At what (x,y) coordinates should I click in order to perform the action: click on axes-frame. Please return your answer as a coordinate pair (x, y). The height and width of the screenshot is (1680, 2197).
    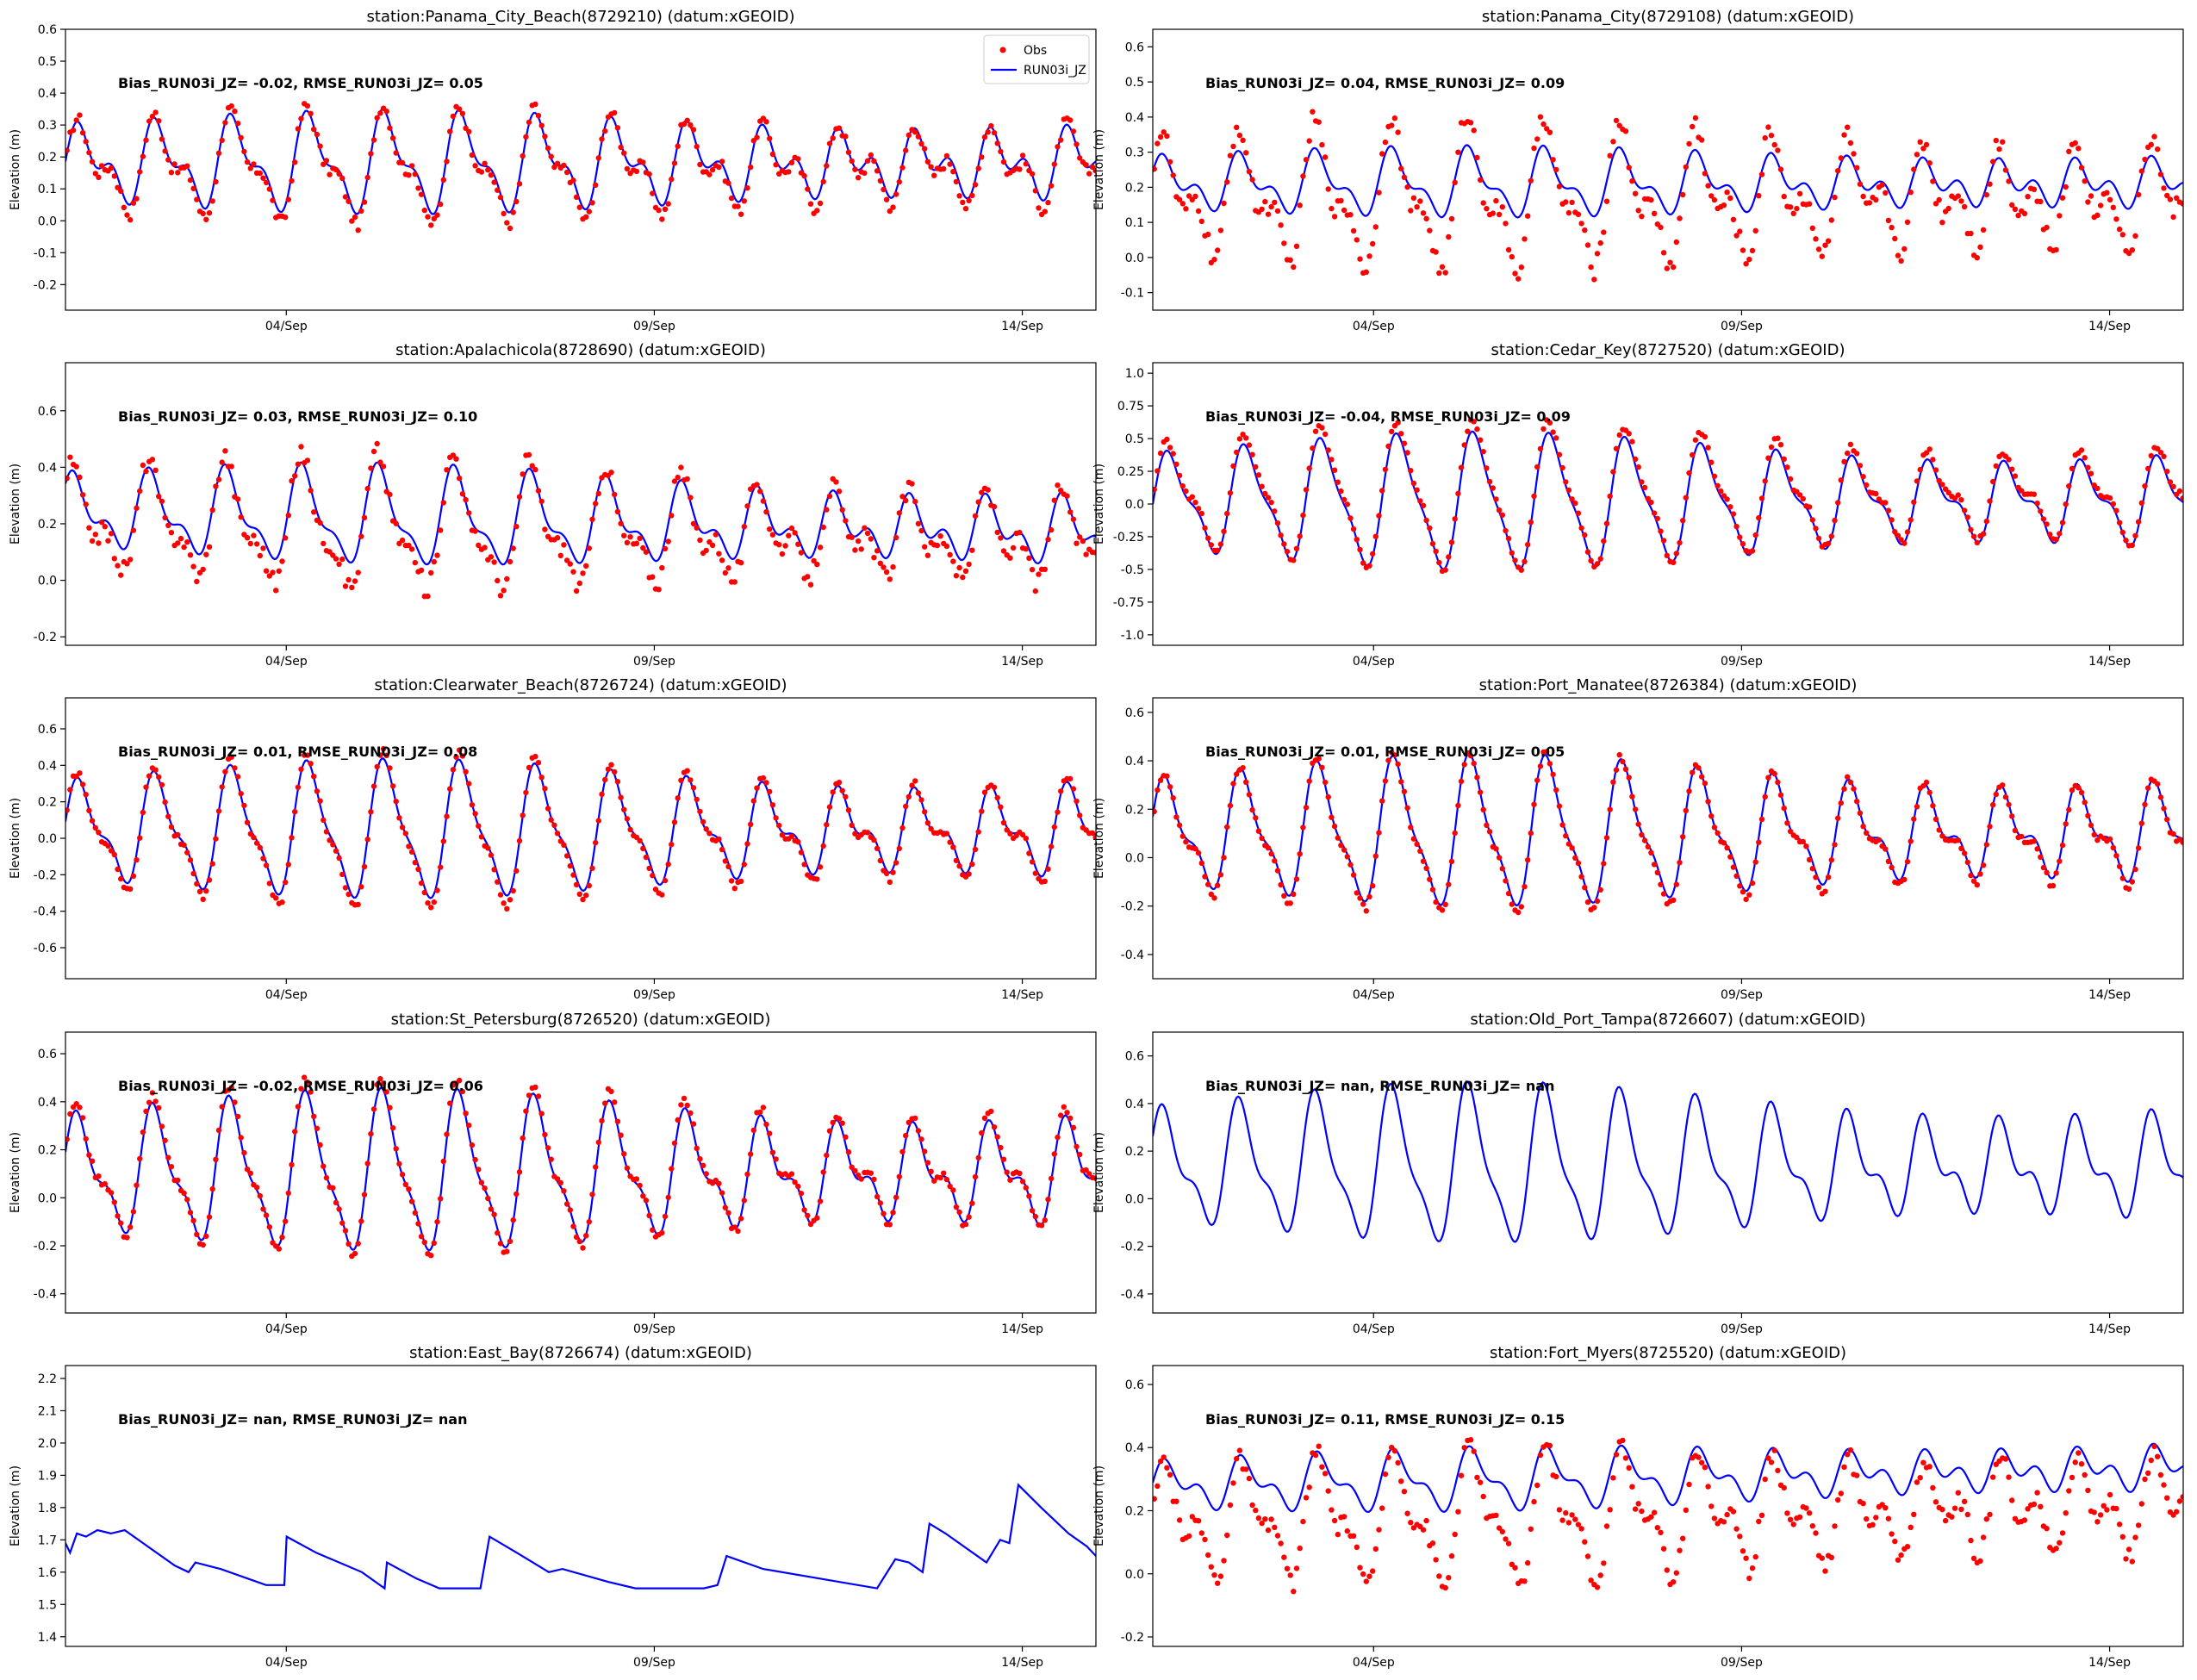
    Looking at the image, I should click on (581, 170).